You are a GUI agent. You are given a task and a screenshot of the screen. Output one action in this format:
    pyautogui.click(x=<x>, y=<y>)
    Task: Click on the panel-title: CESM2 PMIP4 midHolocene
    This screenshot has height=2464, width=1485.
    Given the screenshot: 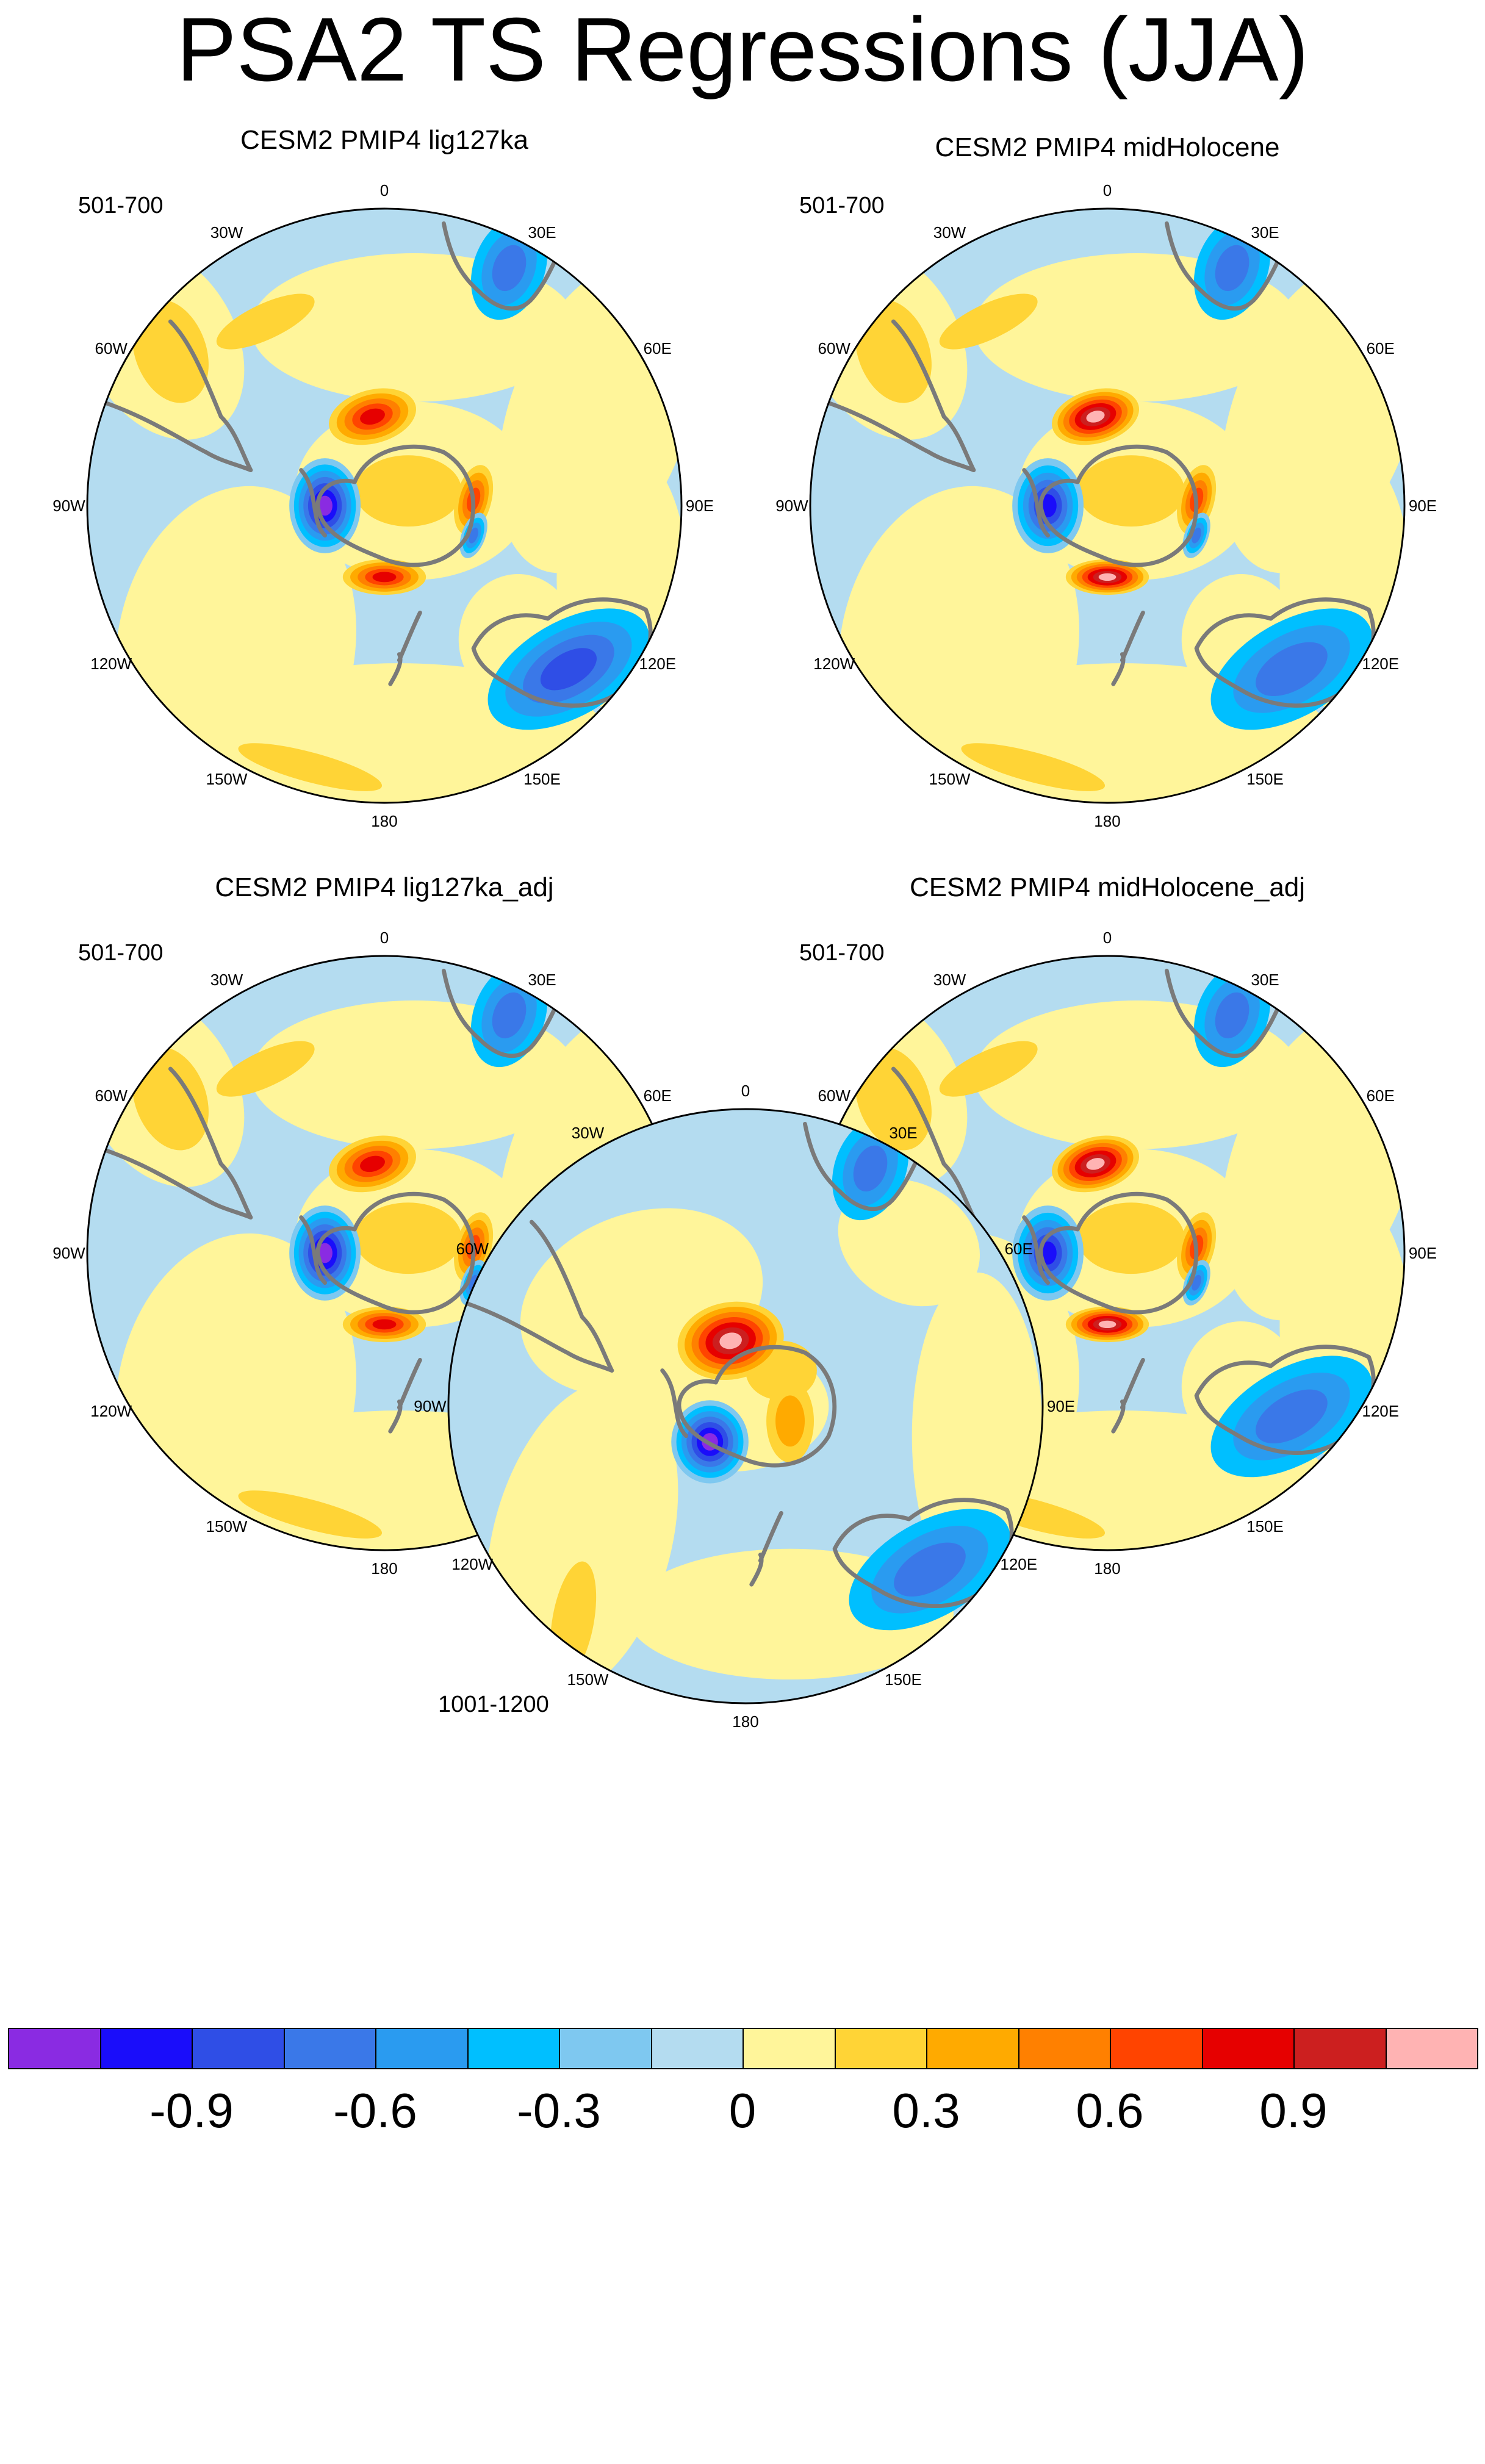 What is the action you would take?
    pyautogui.click(x=1108, y=147)
    